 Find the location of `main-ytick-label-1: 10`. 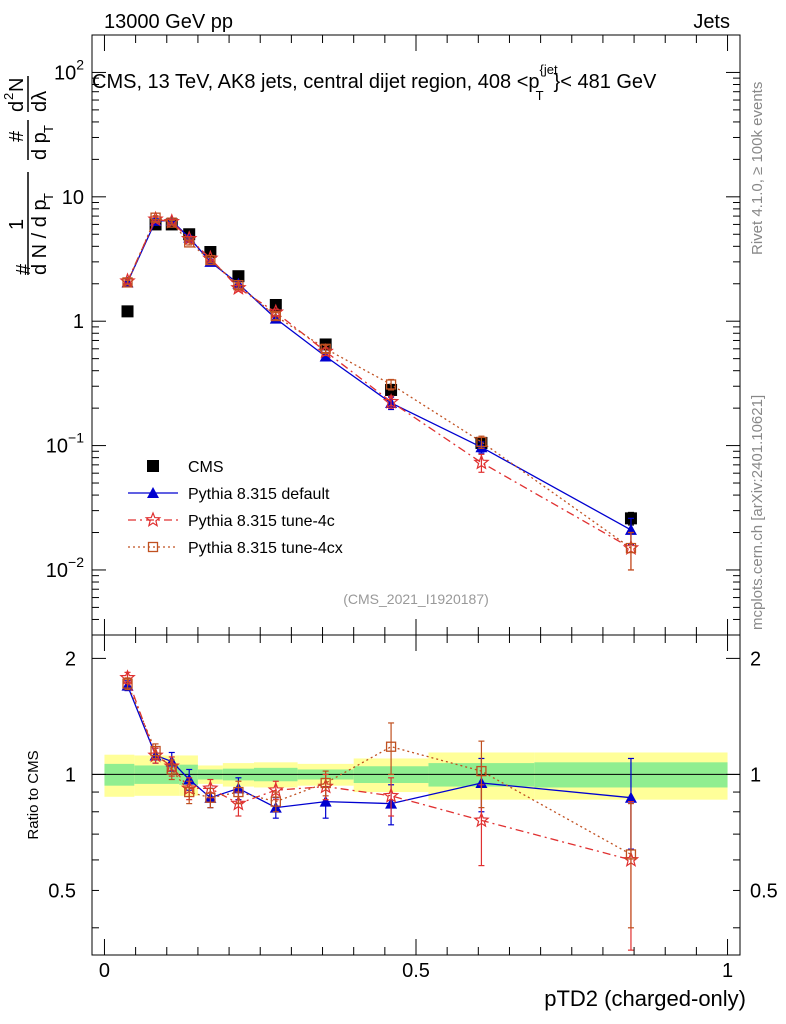

main-ytick-label-1: 10 is located at coordinates (73, 198).